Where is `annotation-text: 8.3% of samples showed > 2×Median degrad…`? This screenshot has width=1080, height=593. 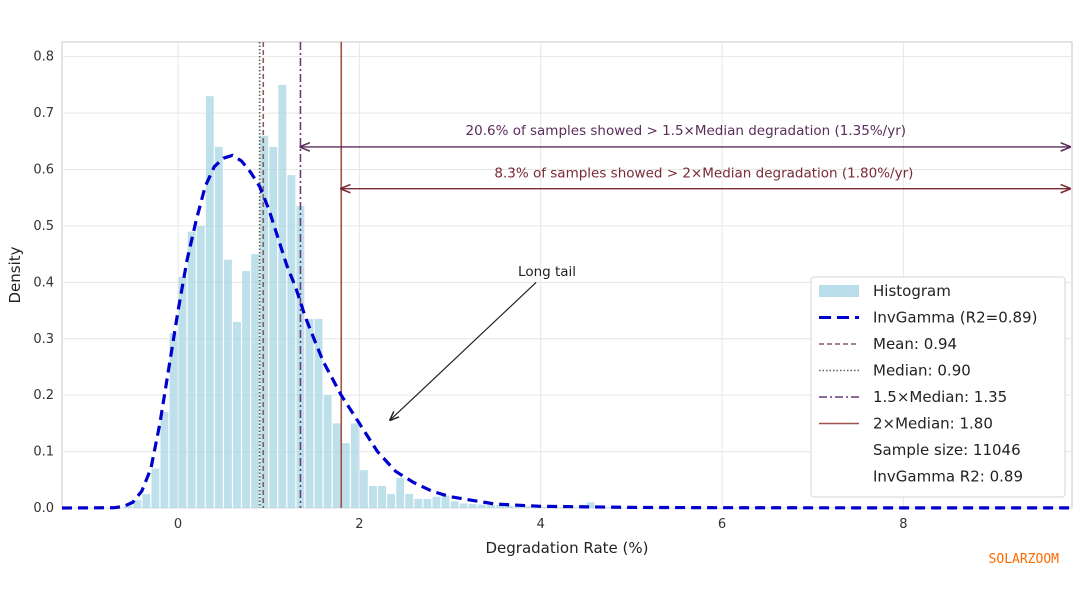
annotation-text: 8.3% of samples showed > 2×Median degrad… is located at coordinates (703, 173).